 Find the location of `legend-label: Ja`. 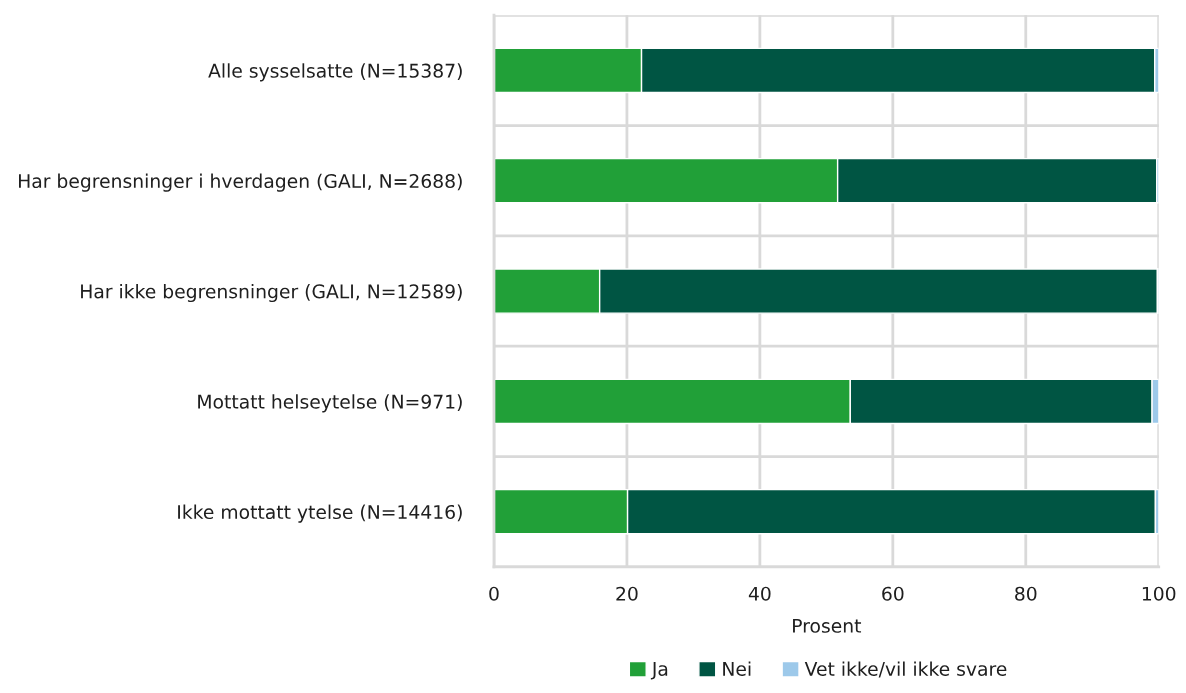

legend-label: Ja is located at coordinates (659, 671).